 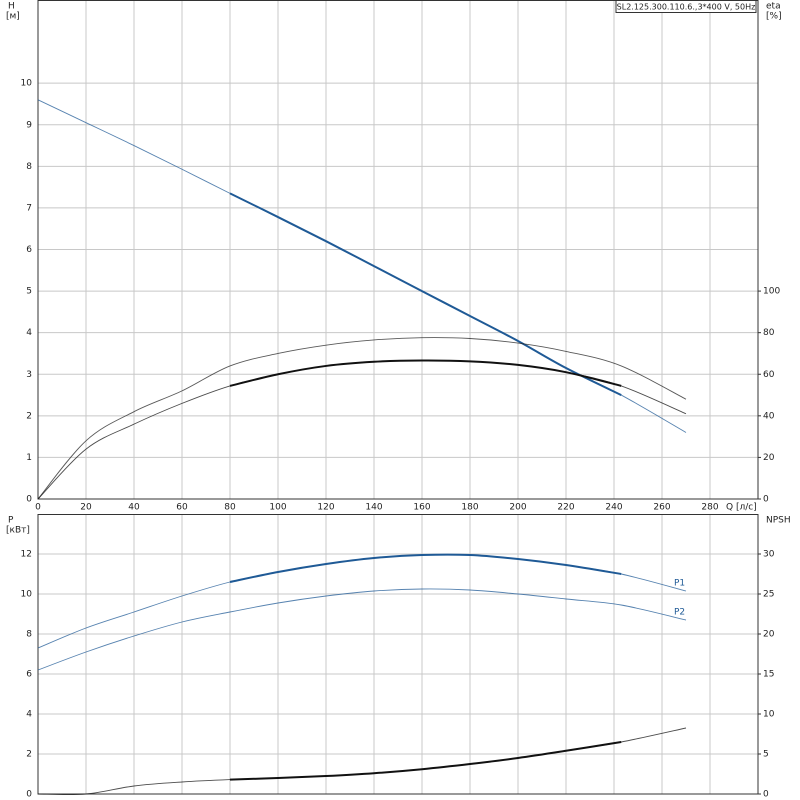 What do you see at coordinates (11, 7) in the screenshot?
I see `y-axis-label: H` at bounding box center [11, 7].